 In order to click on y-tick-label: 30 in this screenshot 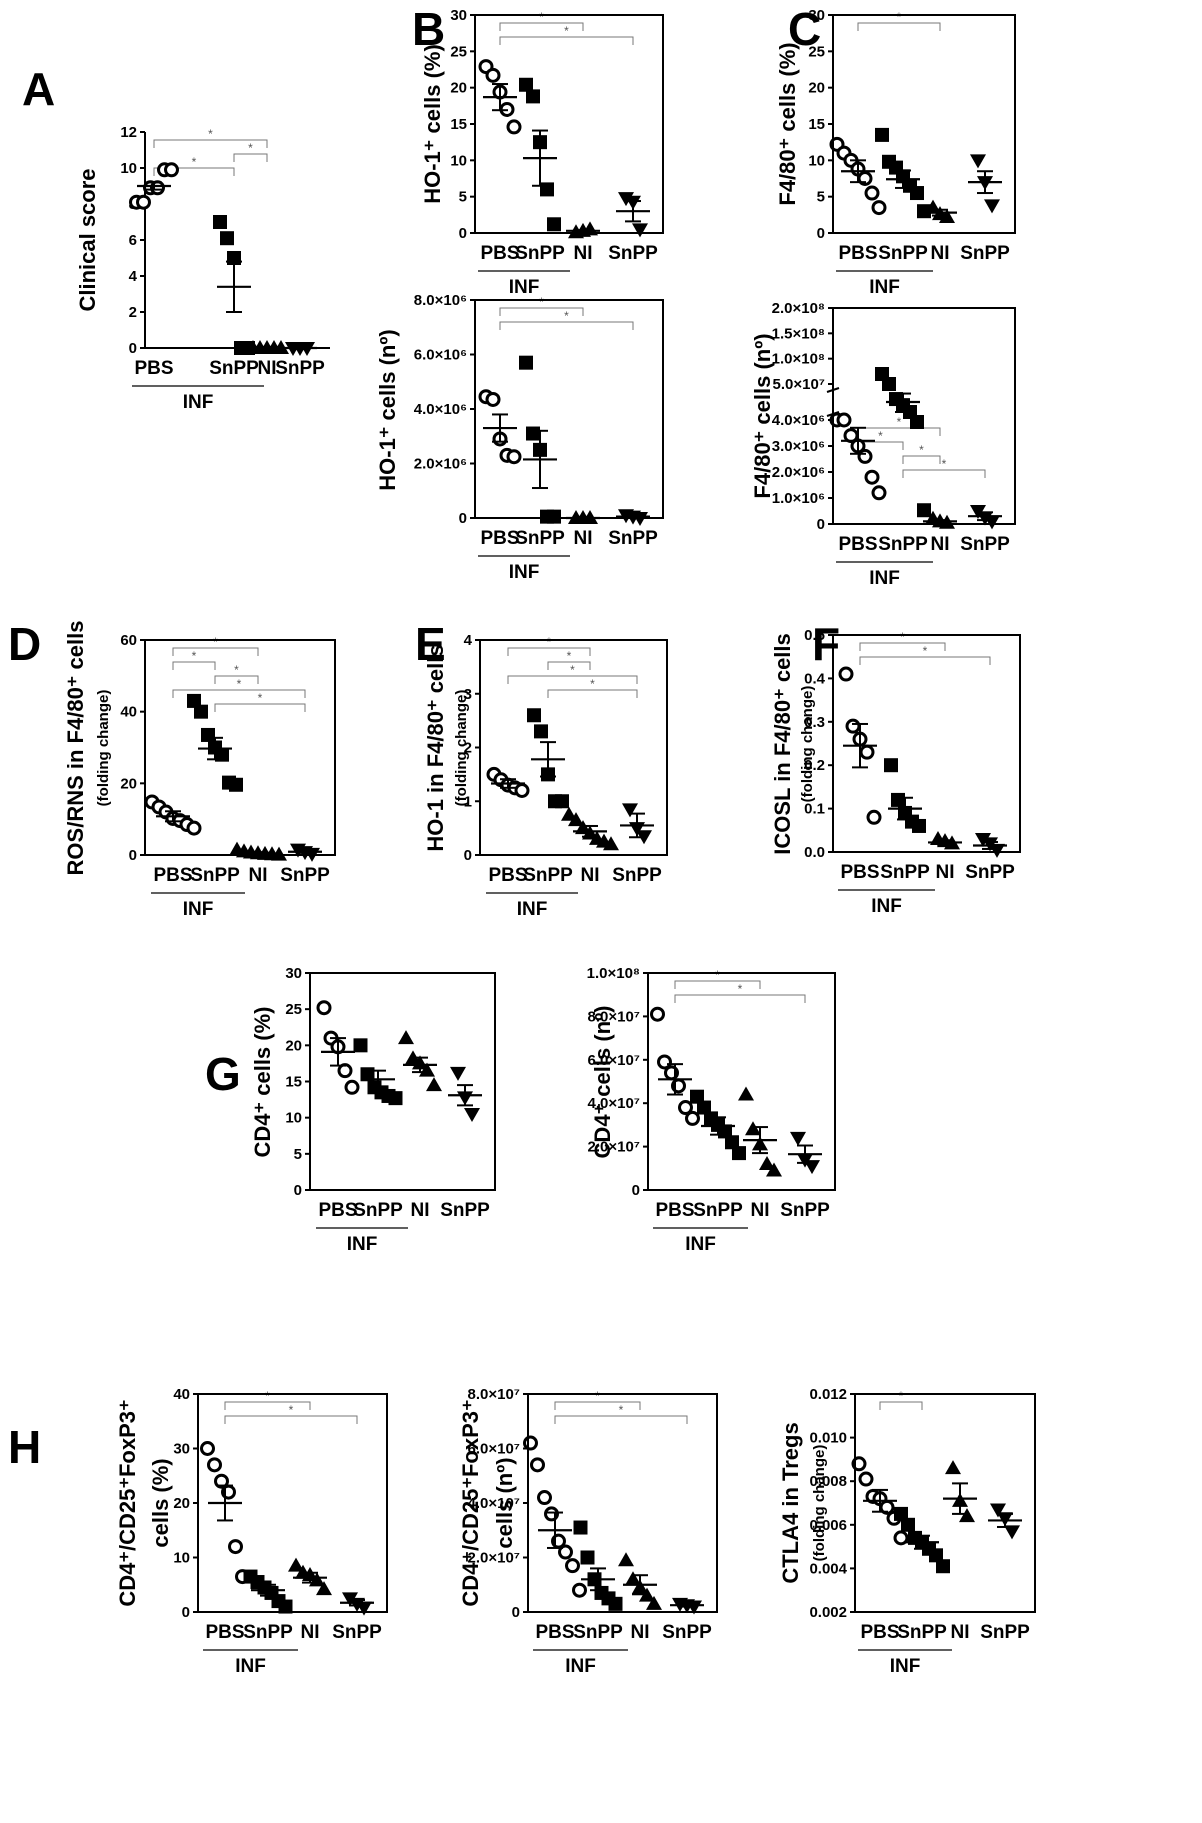, I will do `click(816, 15)`.